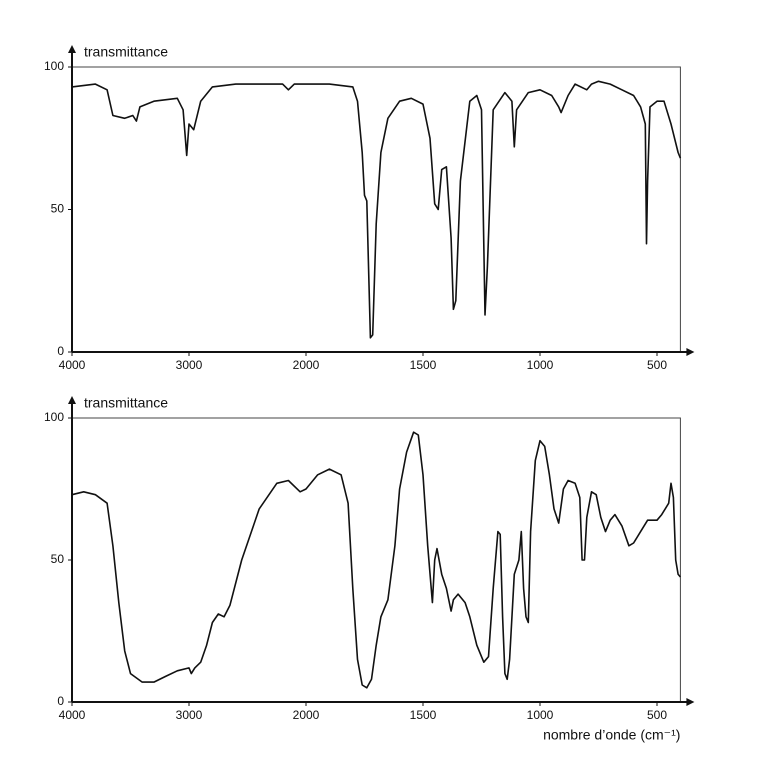  I want to click on x-axis-label: nombre d’onde (cm⁻¹), so click(611, 735).